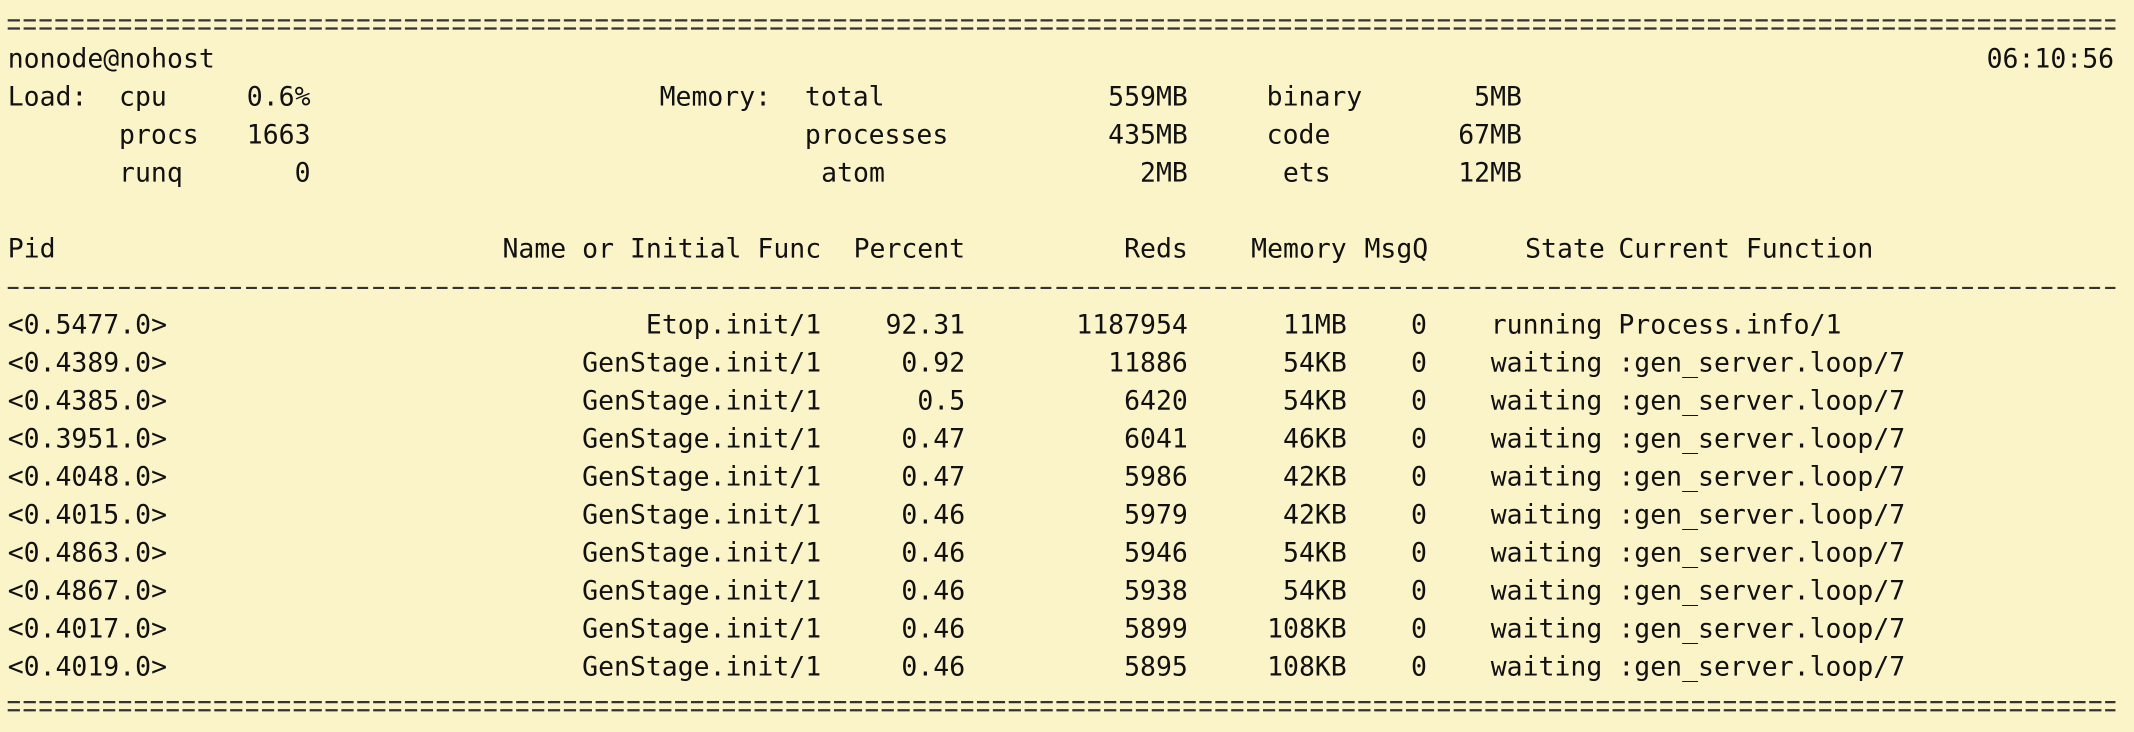 The image size is (2134, 732). What do you see at coordinates (1156, 439) in the screenshot?
I see `table-cell: 6041` at bounding box center [1156, 439].